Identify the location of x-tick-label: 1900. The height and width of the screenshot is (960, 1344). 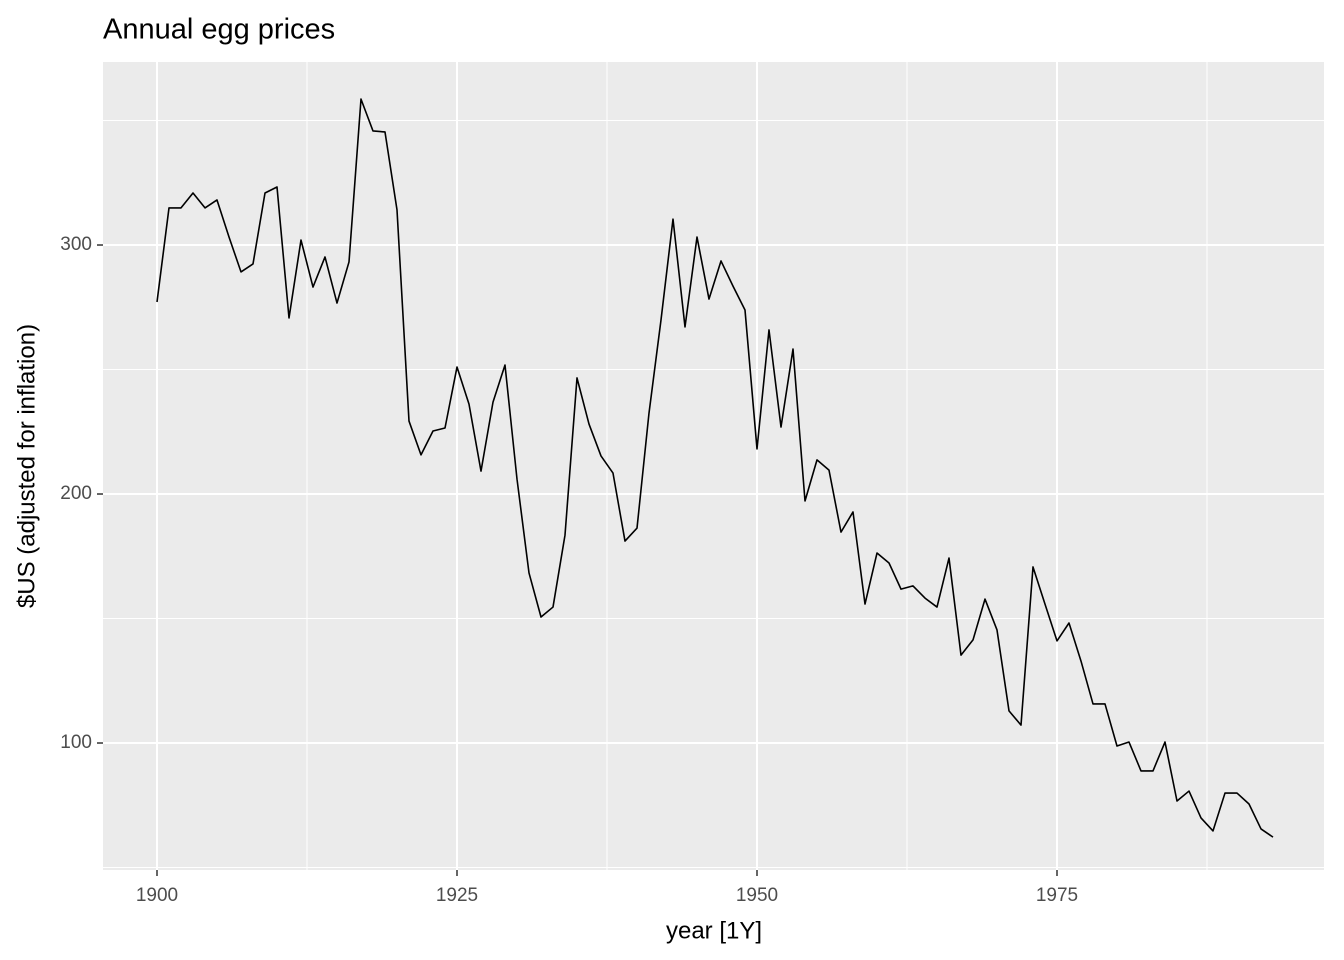
(157, 895).